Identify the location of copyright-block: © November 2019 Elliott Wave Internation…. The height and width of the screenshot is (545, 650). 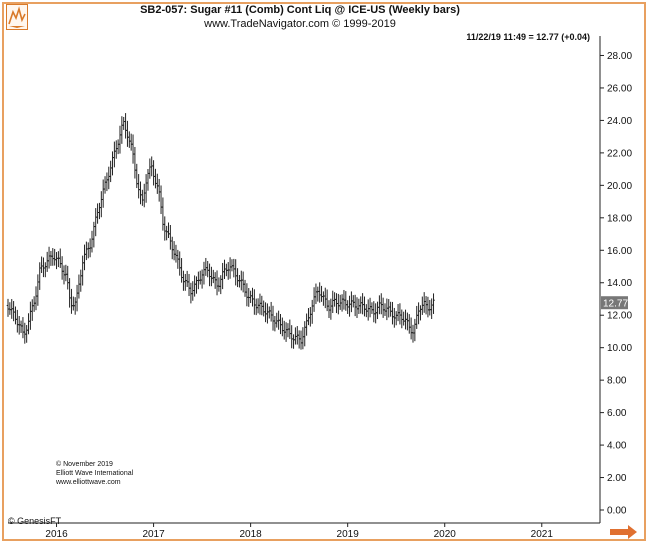
(94, 473).